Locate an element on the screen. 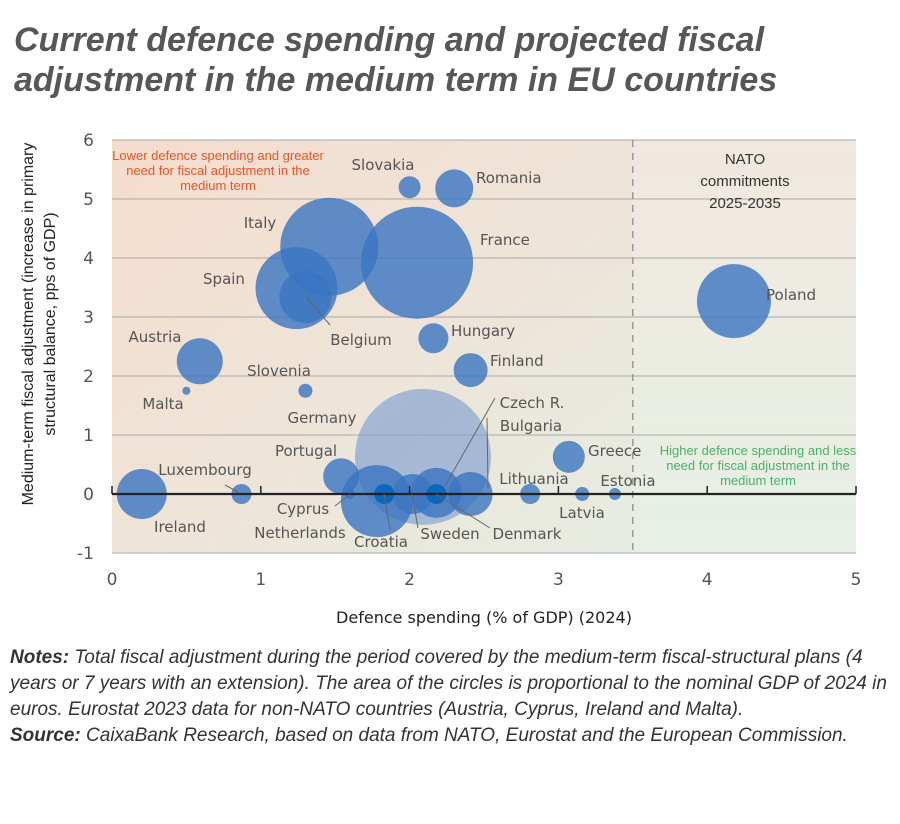 Image resolution: width=900 pixels, height=824 pixels. x-tick-label: 5 is located at coordinates (856, 580).